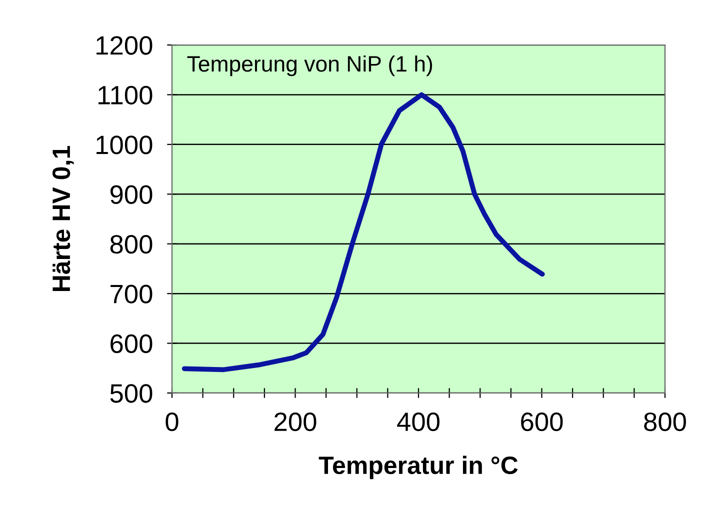  Describe the element at coordinates (131, 194) in the screenshot. I see `y-tick-label: 900` at that location.